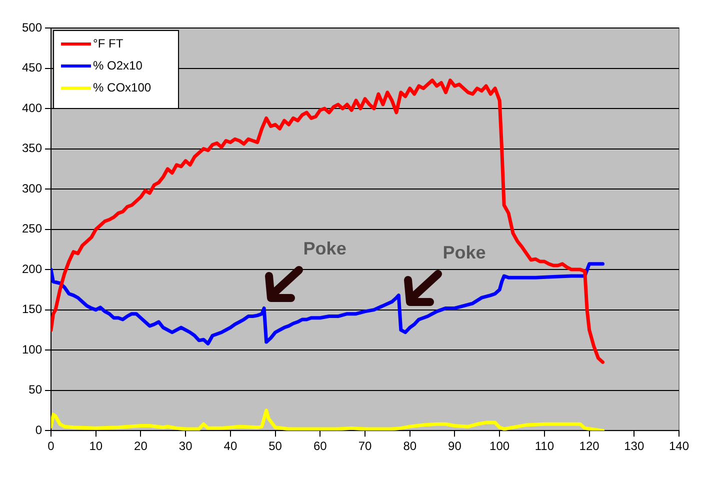 The height and width of the screenshot is (477, 708). What do you see at coordinates (51, 446) in the screenshot?
I see `x-tick-label: 0` at bounding box center [51, 446].